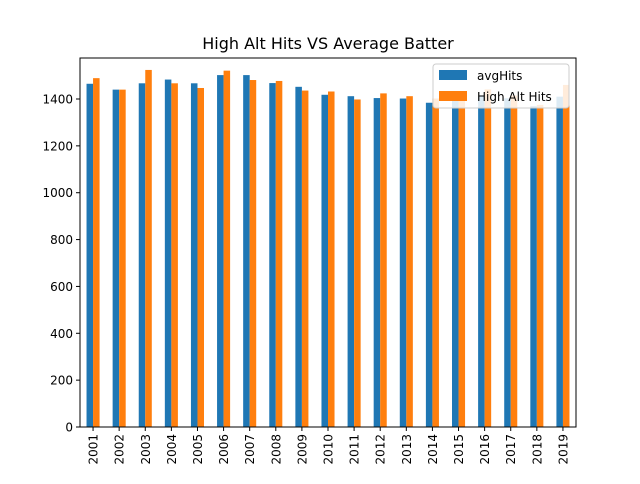 The image size is (640, 484). I want to click on bar-high-alt-hits-2016, so click(488, 258).